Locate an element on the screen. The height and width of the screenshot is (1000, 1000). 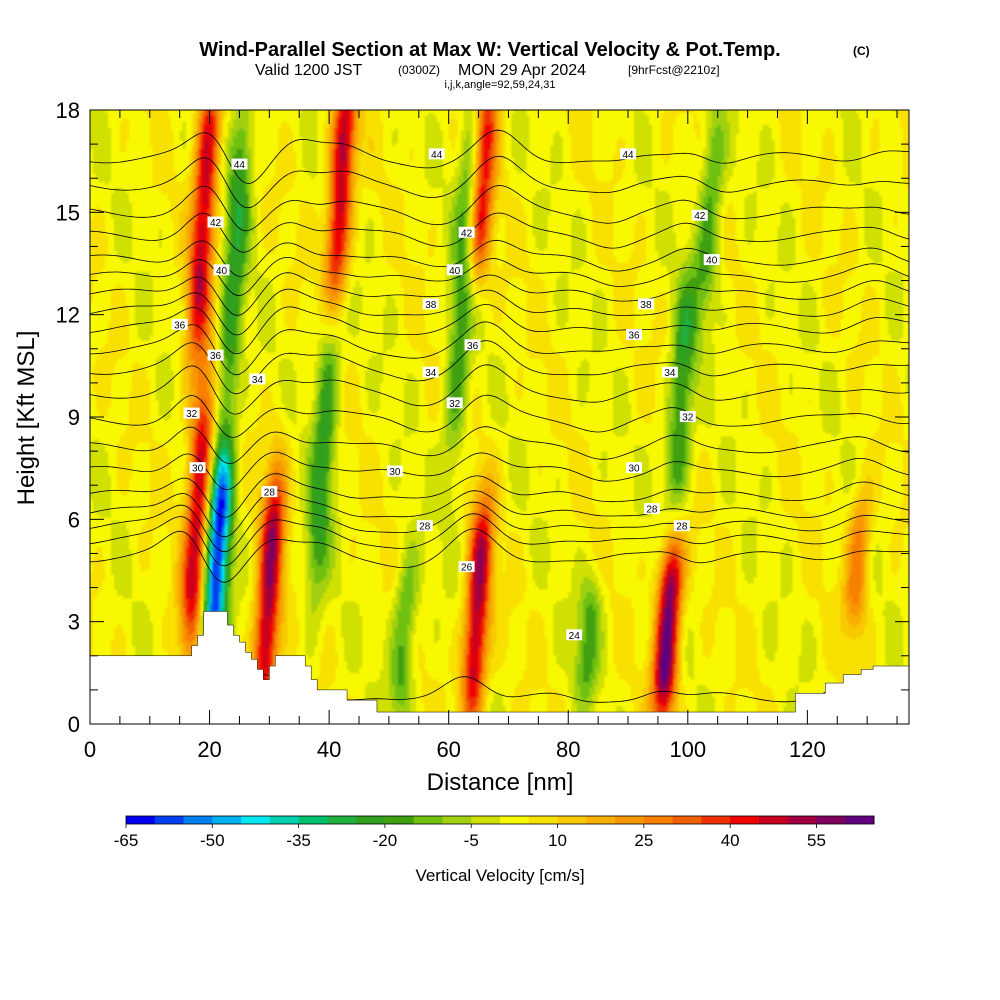
svg-text: 30 is located at coordinates (198, 469).